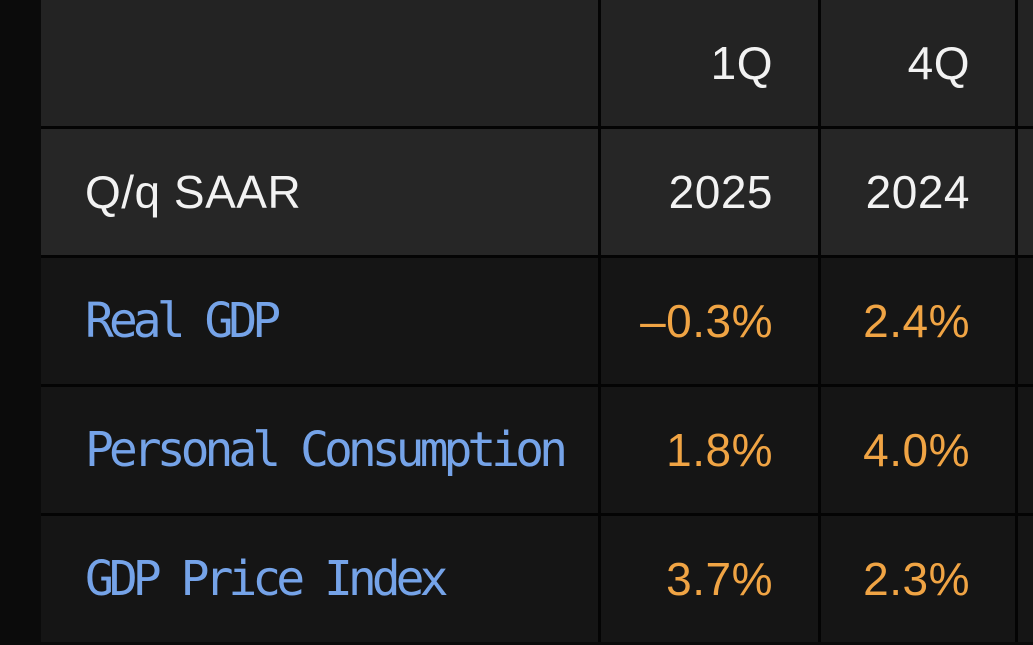 This screenshot has width=1033, height=645. I want to click on value-cell-personal-consumption-4q2024: 4.0%, so click(918, 450).